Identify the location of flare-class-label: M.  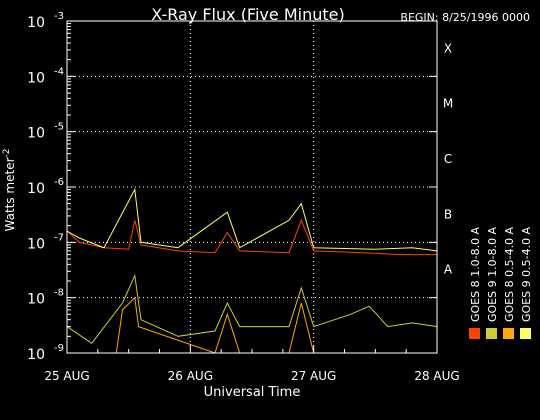
(448, 104).